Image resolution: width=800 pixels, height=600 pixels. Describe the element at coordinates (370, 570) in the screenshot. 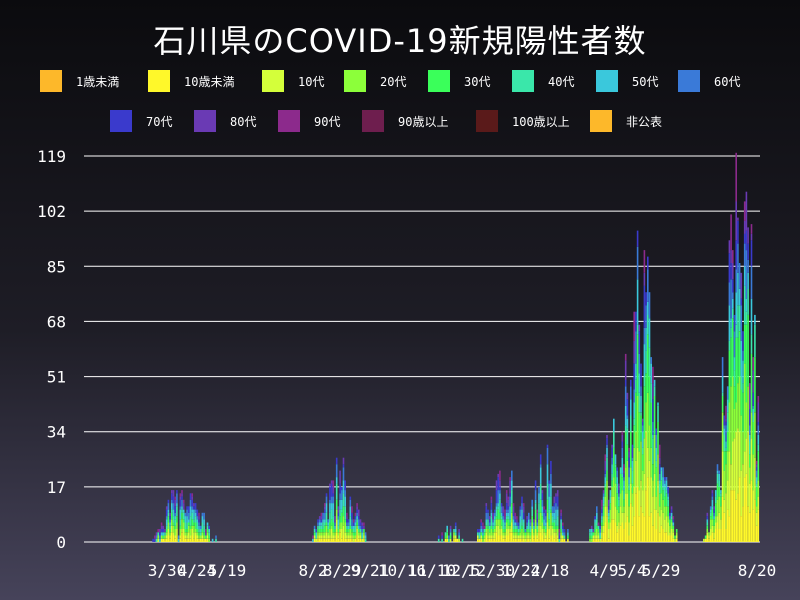

I see `x-tick-label: 9/21` at that location.